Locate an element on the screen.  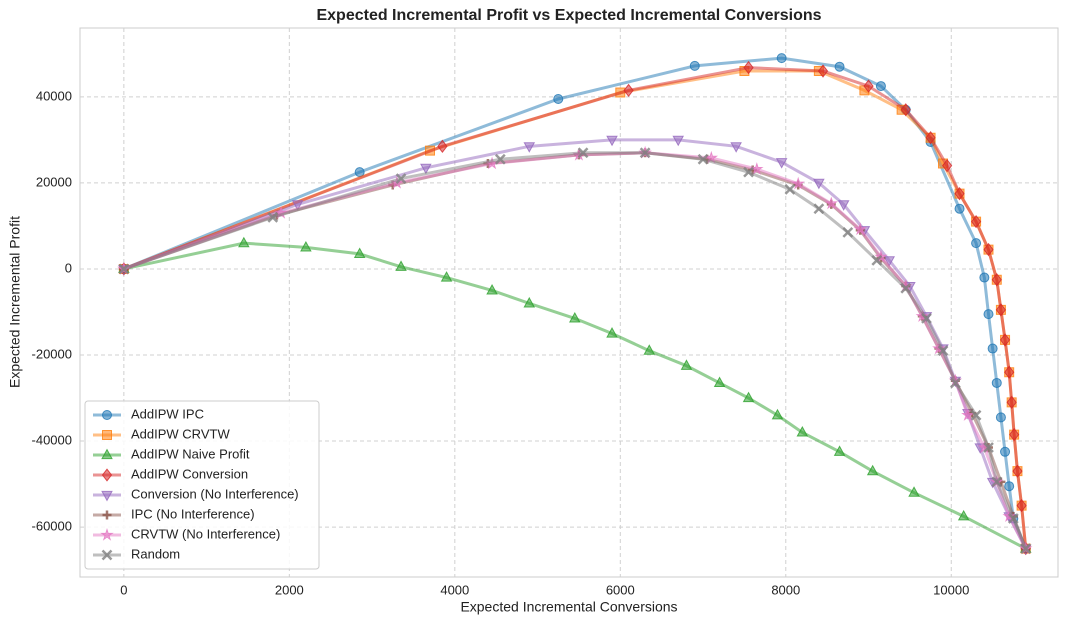
x-tick-label: 8000 is located at coordinates (785, 589).